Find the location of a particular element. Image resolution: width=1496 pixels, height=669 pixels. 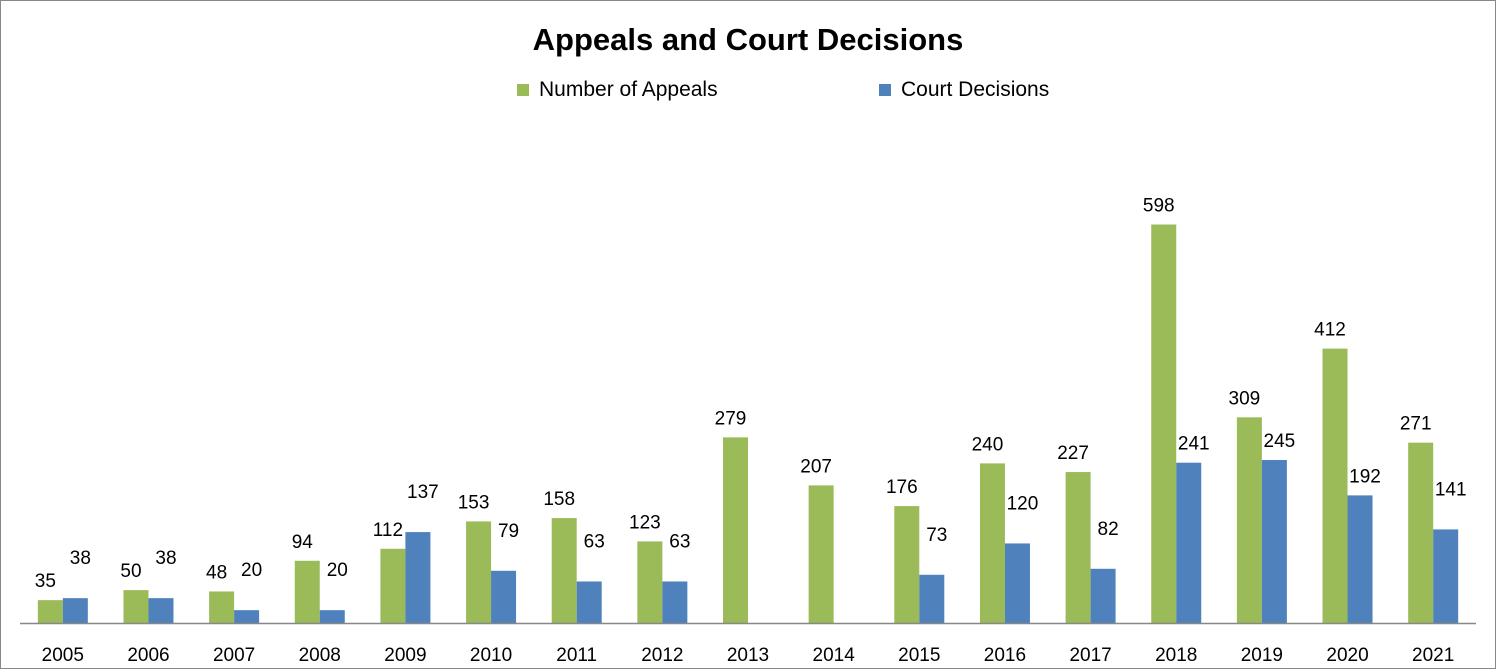

x-tick-label: 2017 is located at coordinates (1090, 655).